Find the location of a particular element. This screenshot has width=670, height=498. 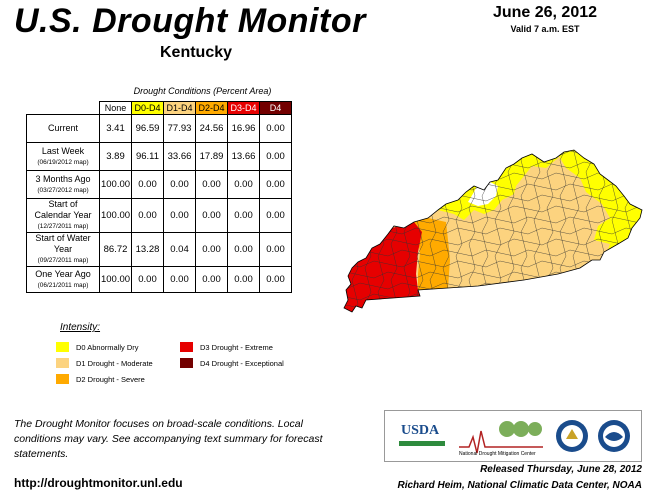

row-map-date: (09/27/2011 map) is located at coordinates (63, 260).